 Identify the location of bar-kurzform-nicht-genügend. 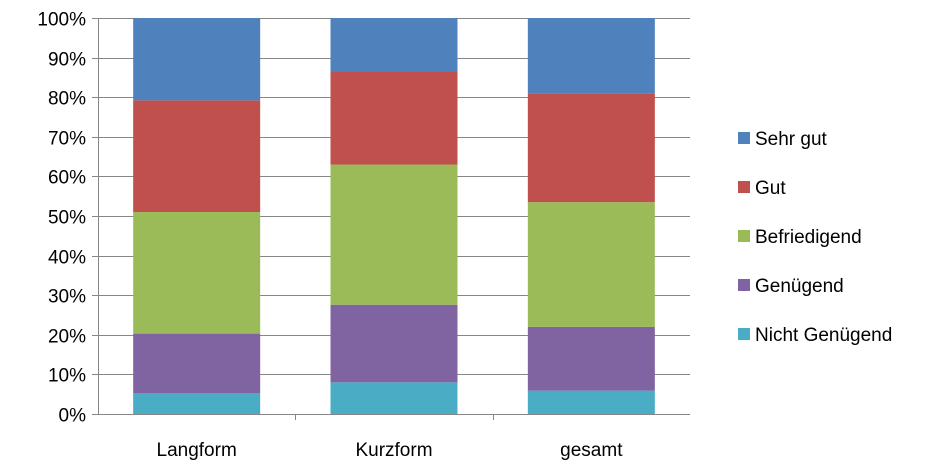
(394, 398).